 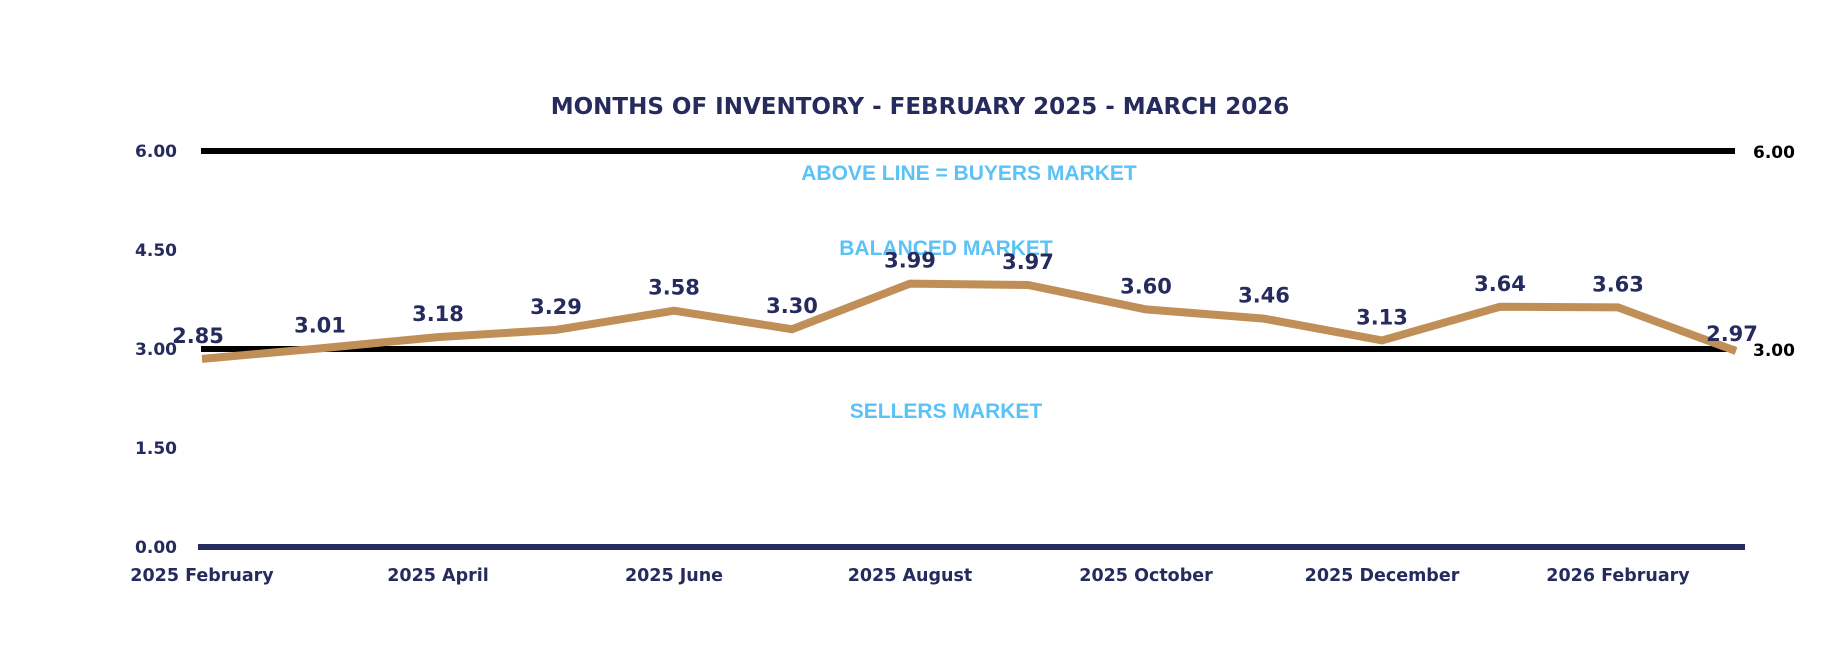 I want to click on x-tick-label: 2025 December, so click(x=1382, y=576).